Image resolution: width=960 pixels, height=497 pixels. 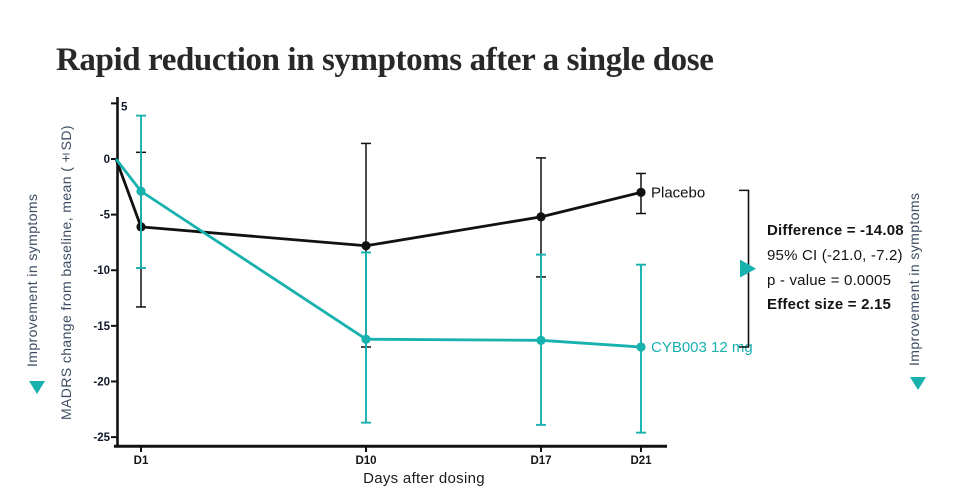 I want to click on y-tick-label: 5, so click(x=124, y=107).